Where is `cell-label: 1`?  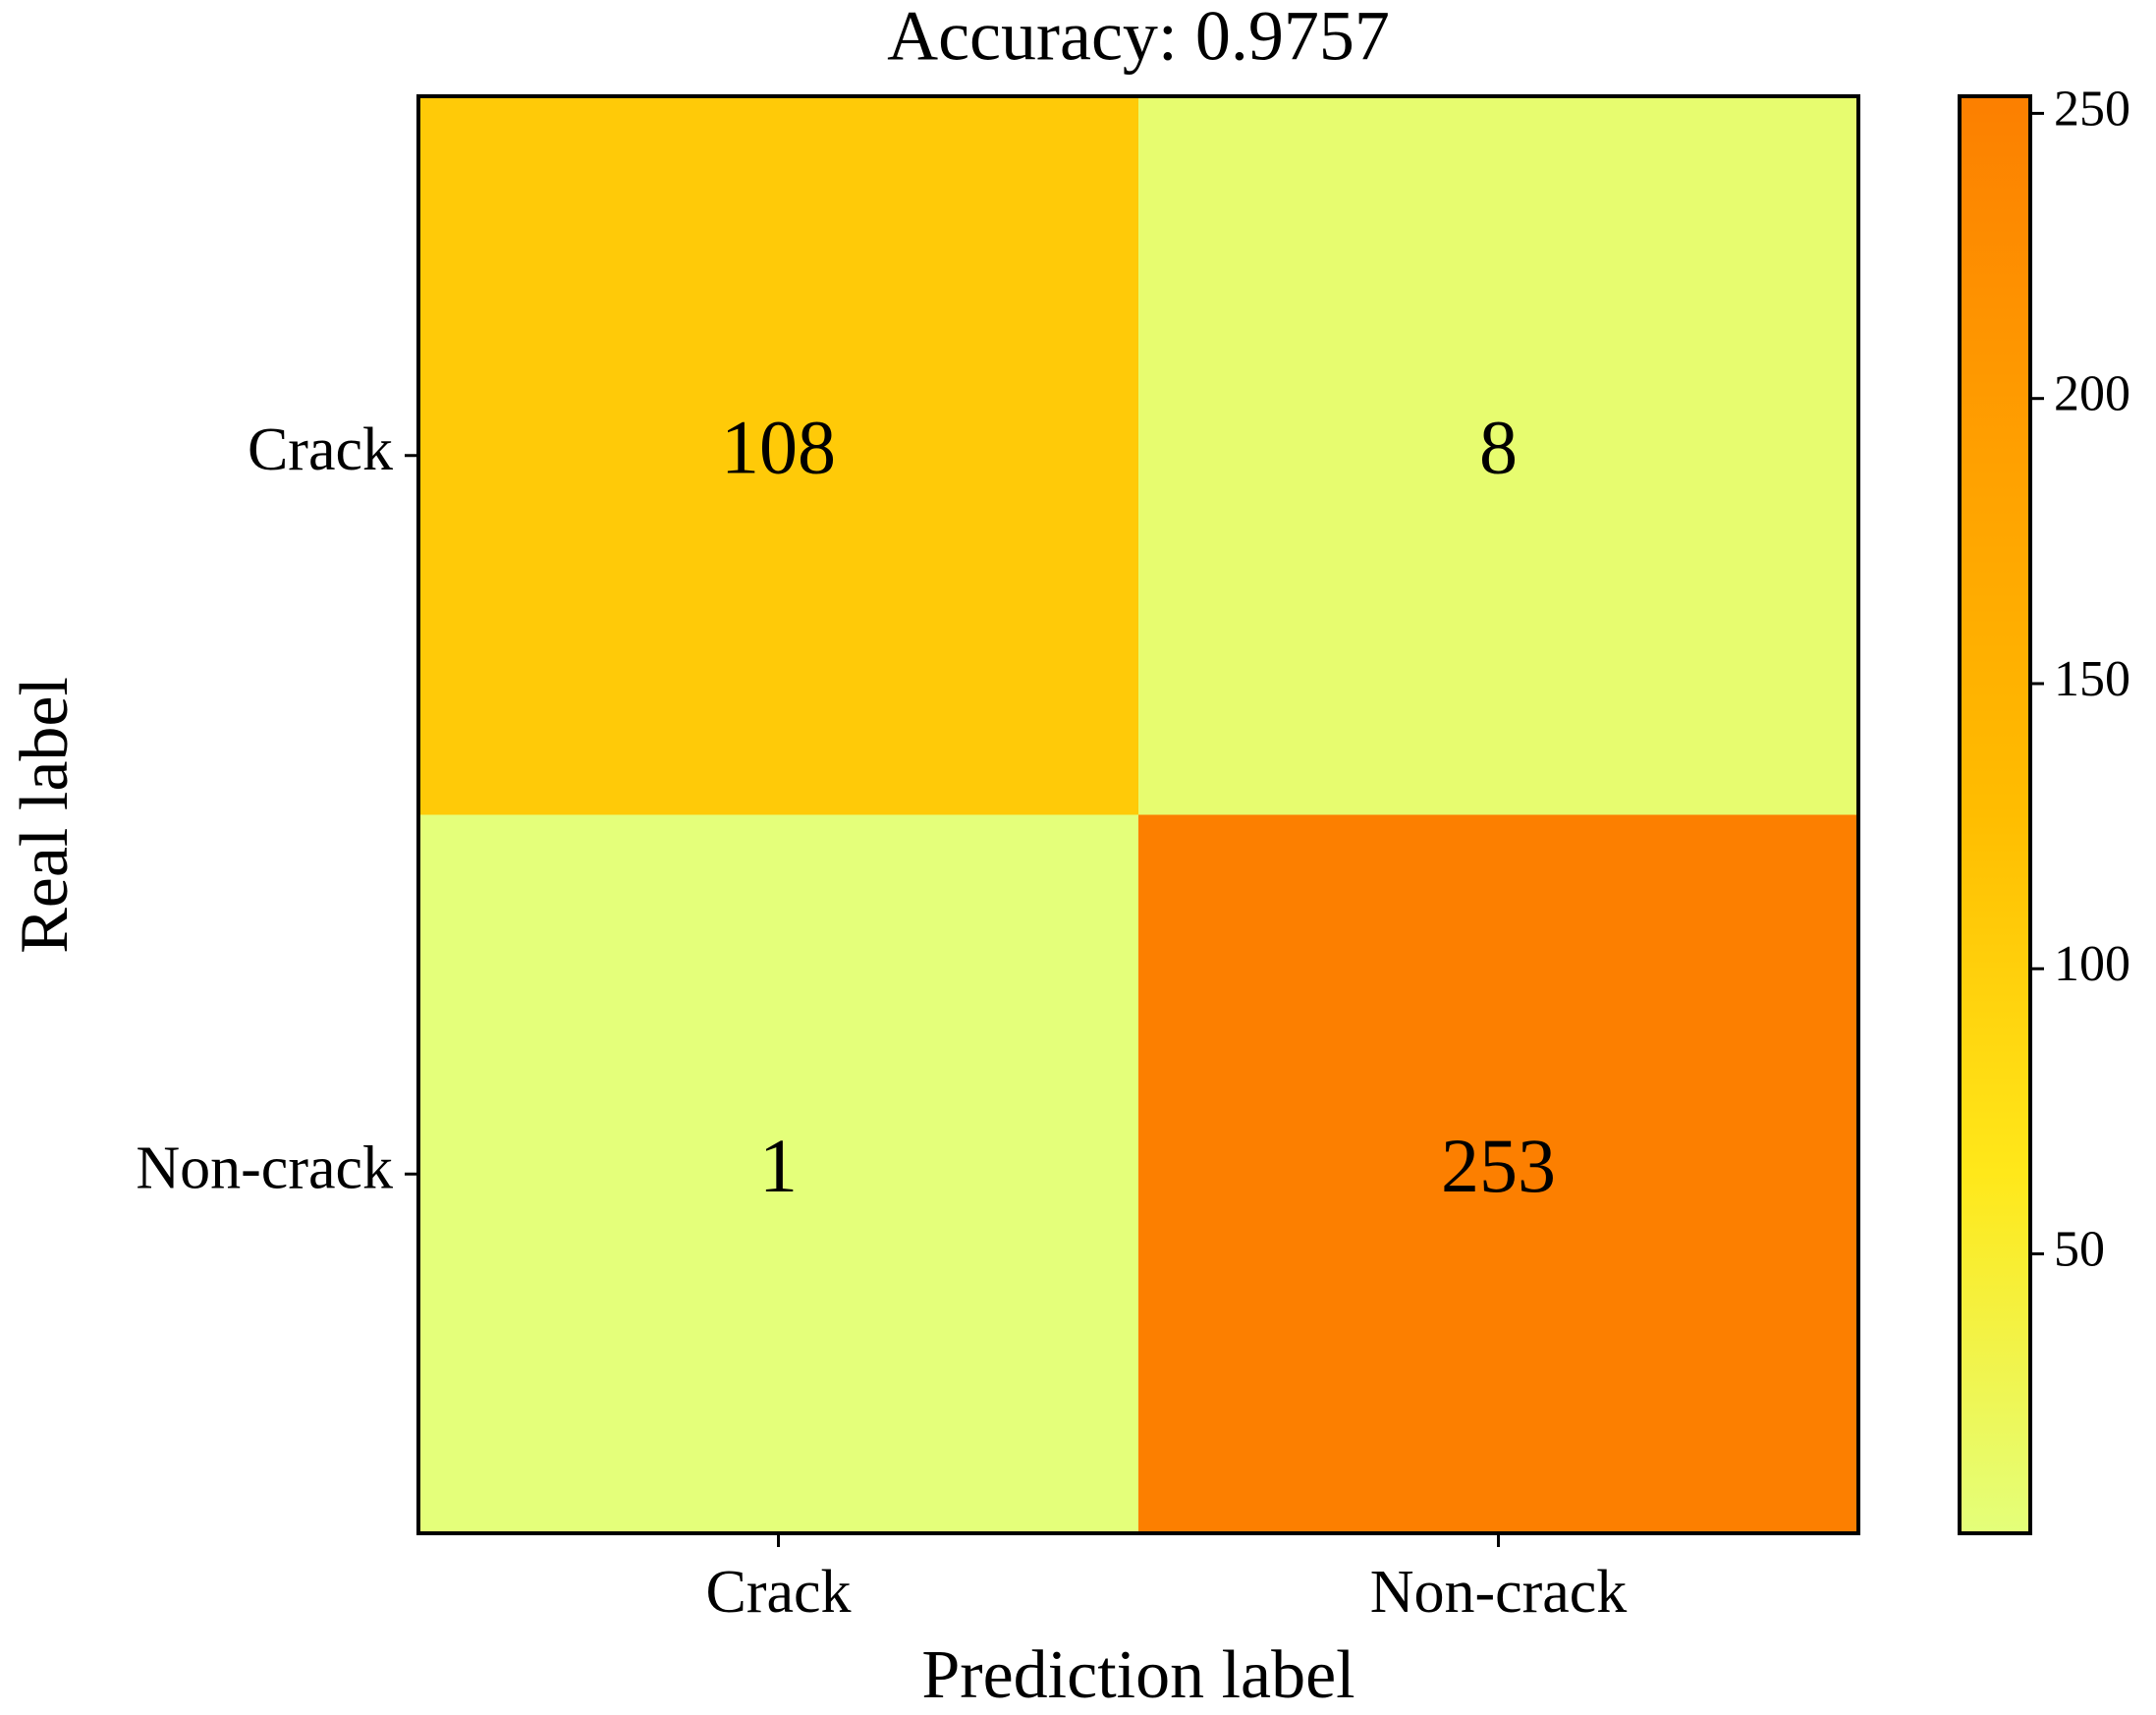
cell-label: 1 is located at coordinates (778, 1165).